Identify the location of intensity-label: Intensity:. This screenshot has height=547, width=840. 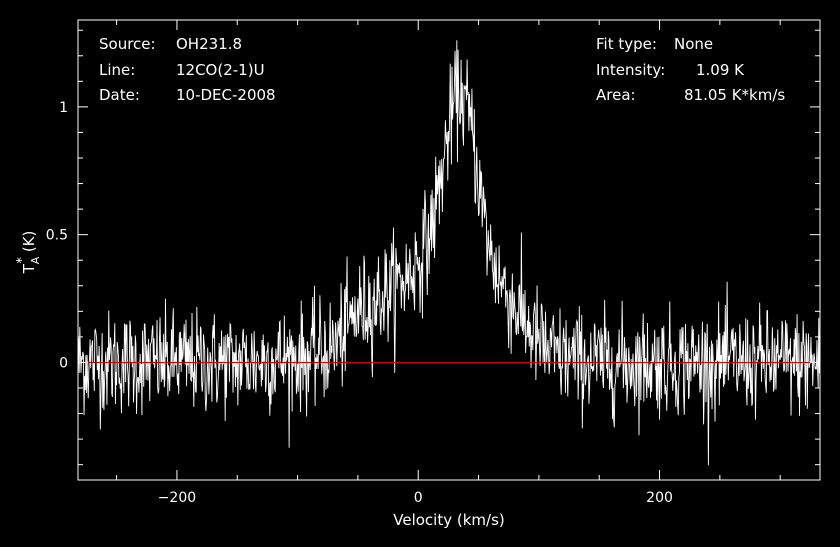
(631, 70).